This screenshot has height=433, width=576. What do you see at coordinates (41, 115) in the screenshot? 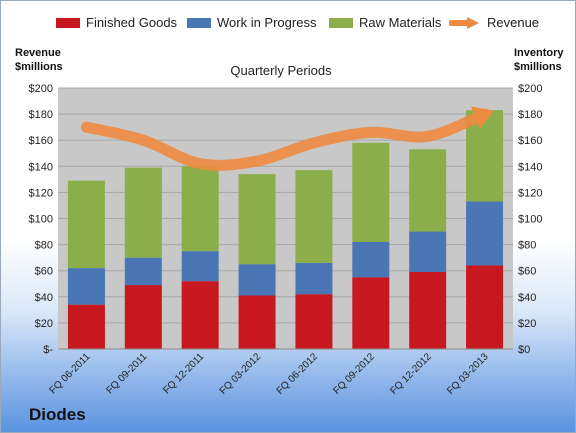
I see `left-tick-label: $180` at bounding box center [41, 115].